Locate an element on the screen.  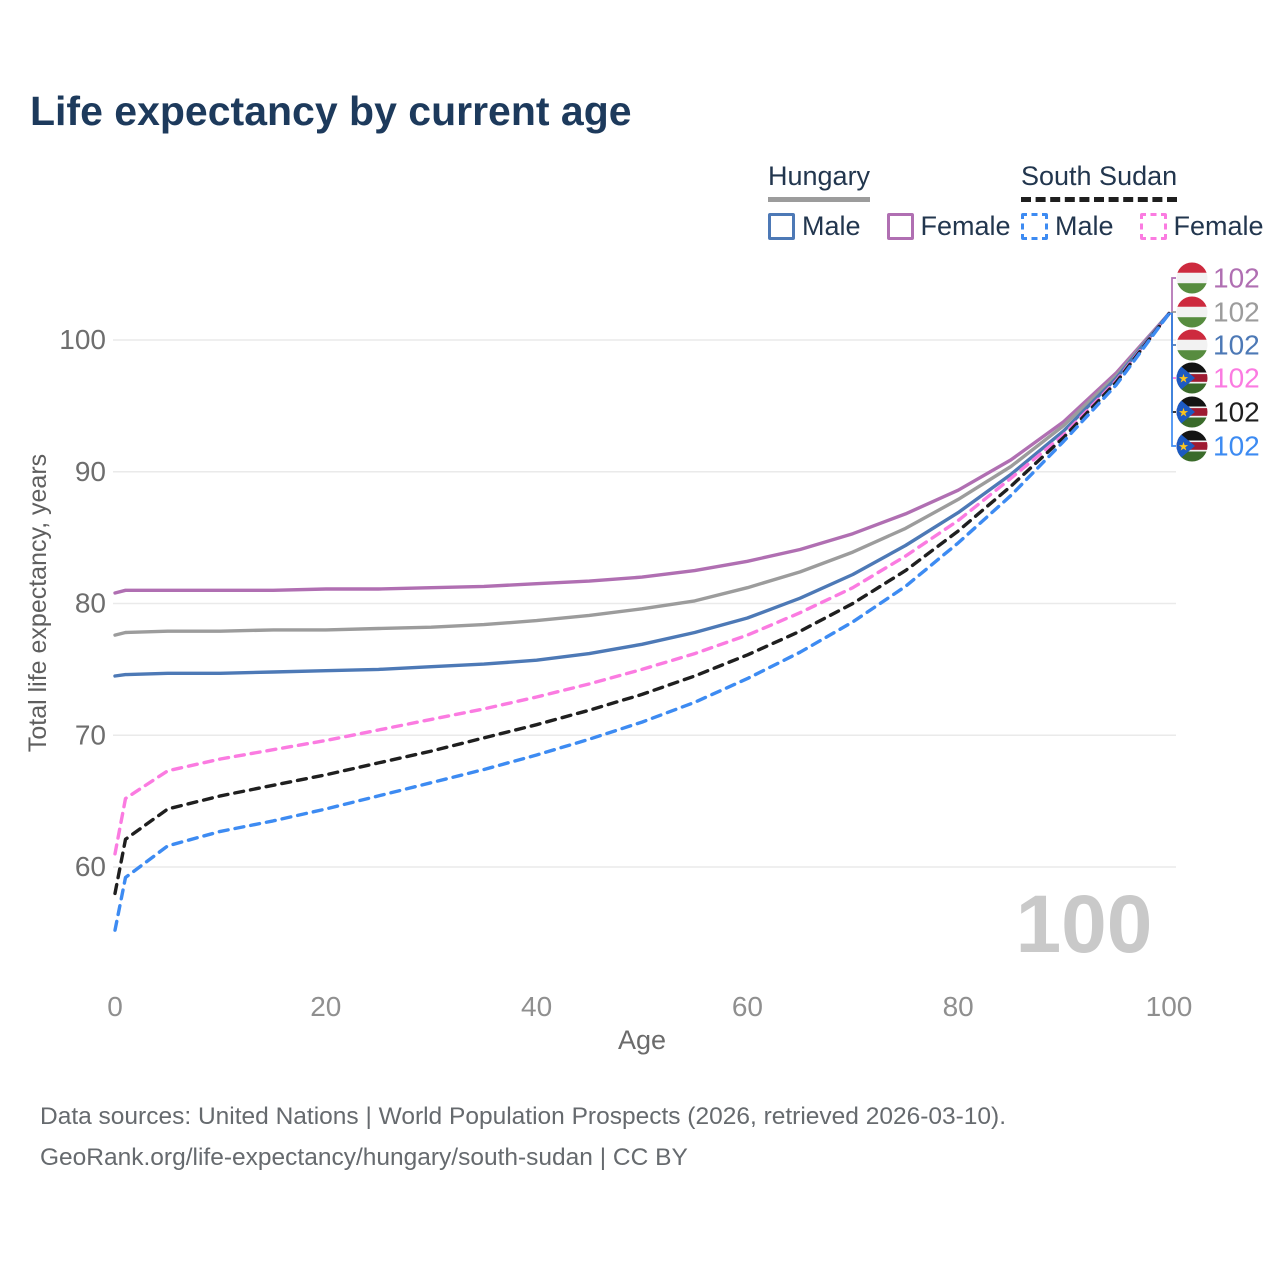
x-tick-label-20: 20 is located at coordinates (325, 1006).